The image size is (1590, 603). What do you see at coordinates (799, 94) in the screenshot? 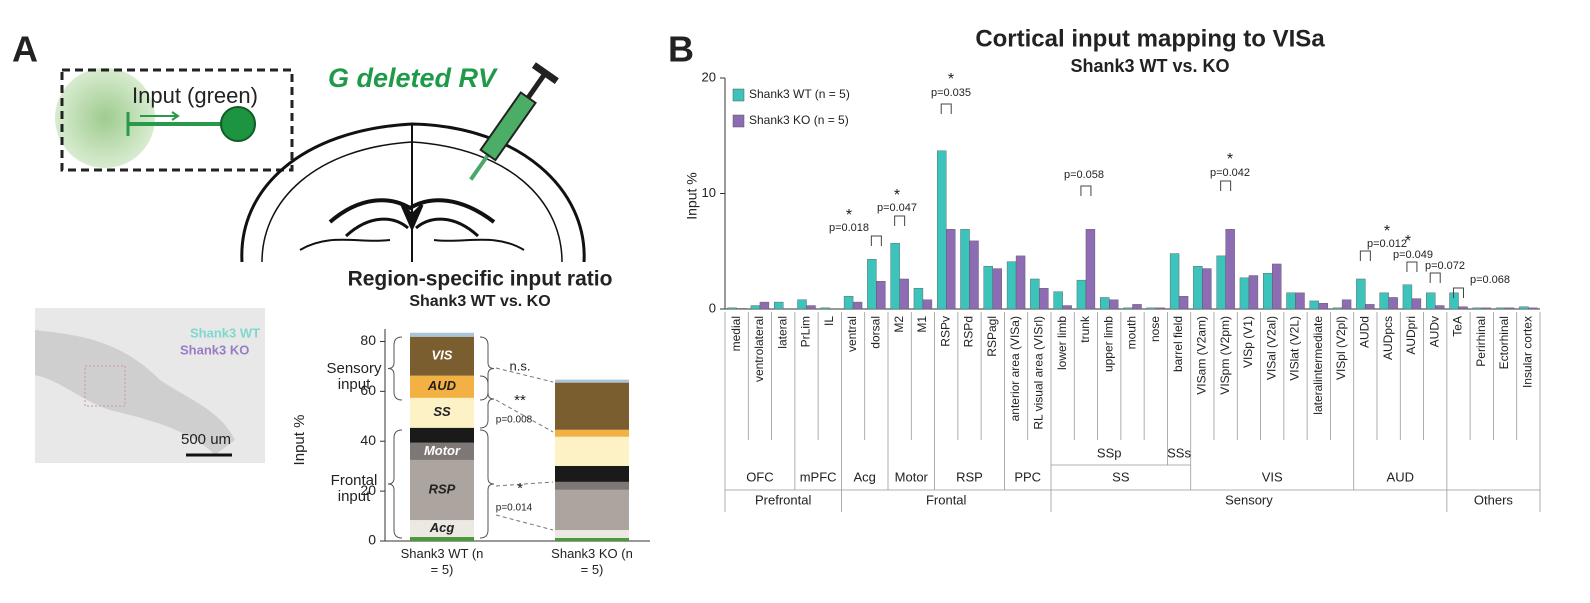
I see `legend-label: Shank3 WT (n = 5)` at bounding box center [799, 94].